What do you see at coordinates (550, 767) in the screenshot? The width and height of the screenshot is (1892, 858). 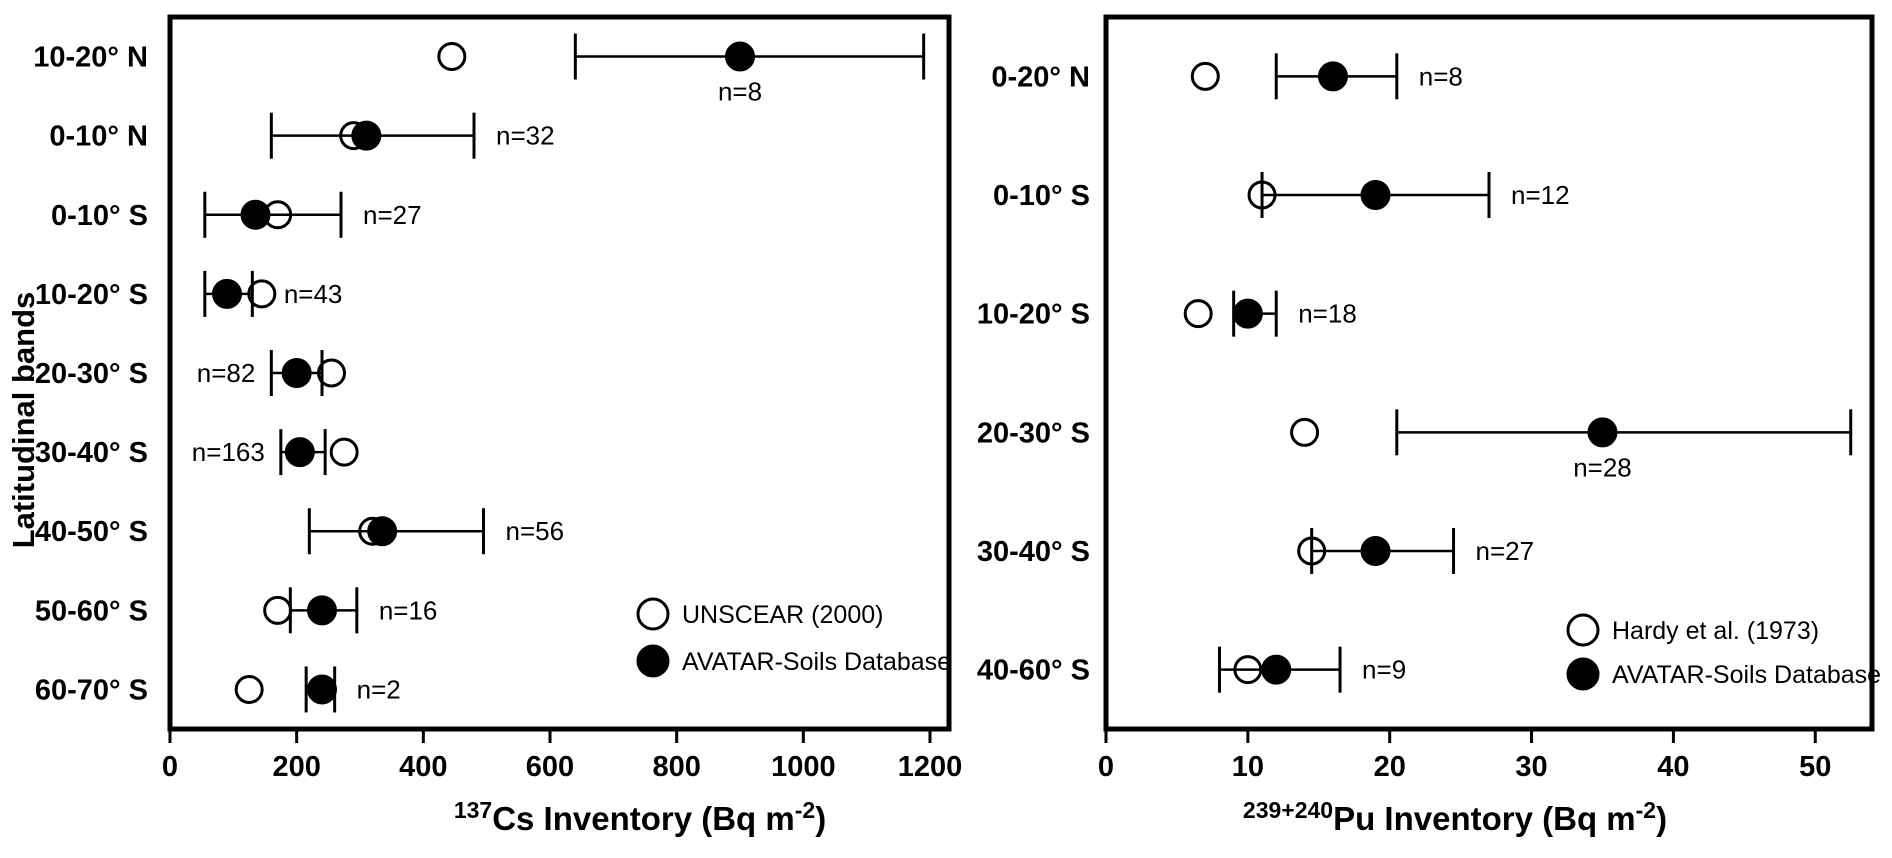 I see `x-tick-label: 600` at bounding box center [550, 767].